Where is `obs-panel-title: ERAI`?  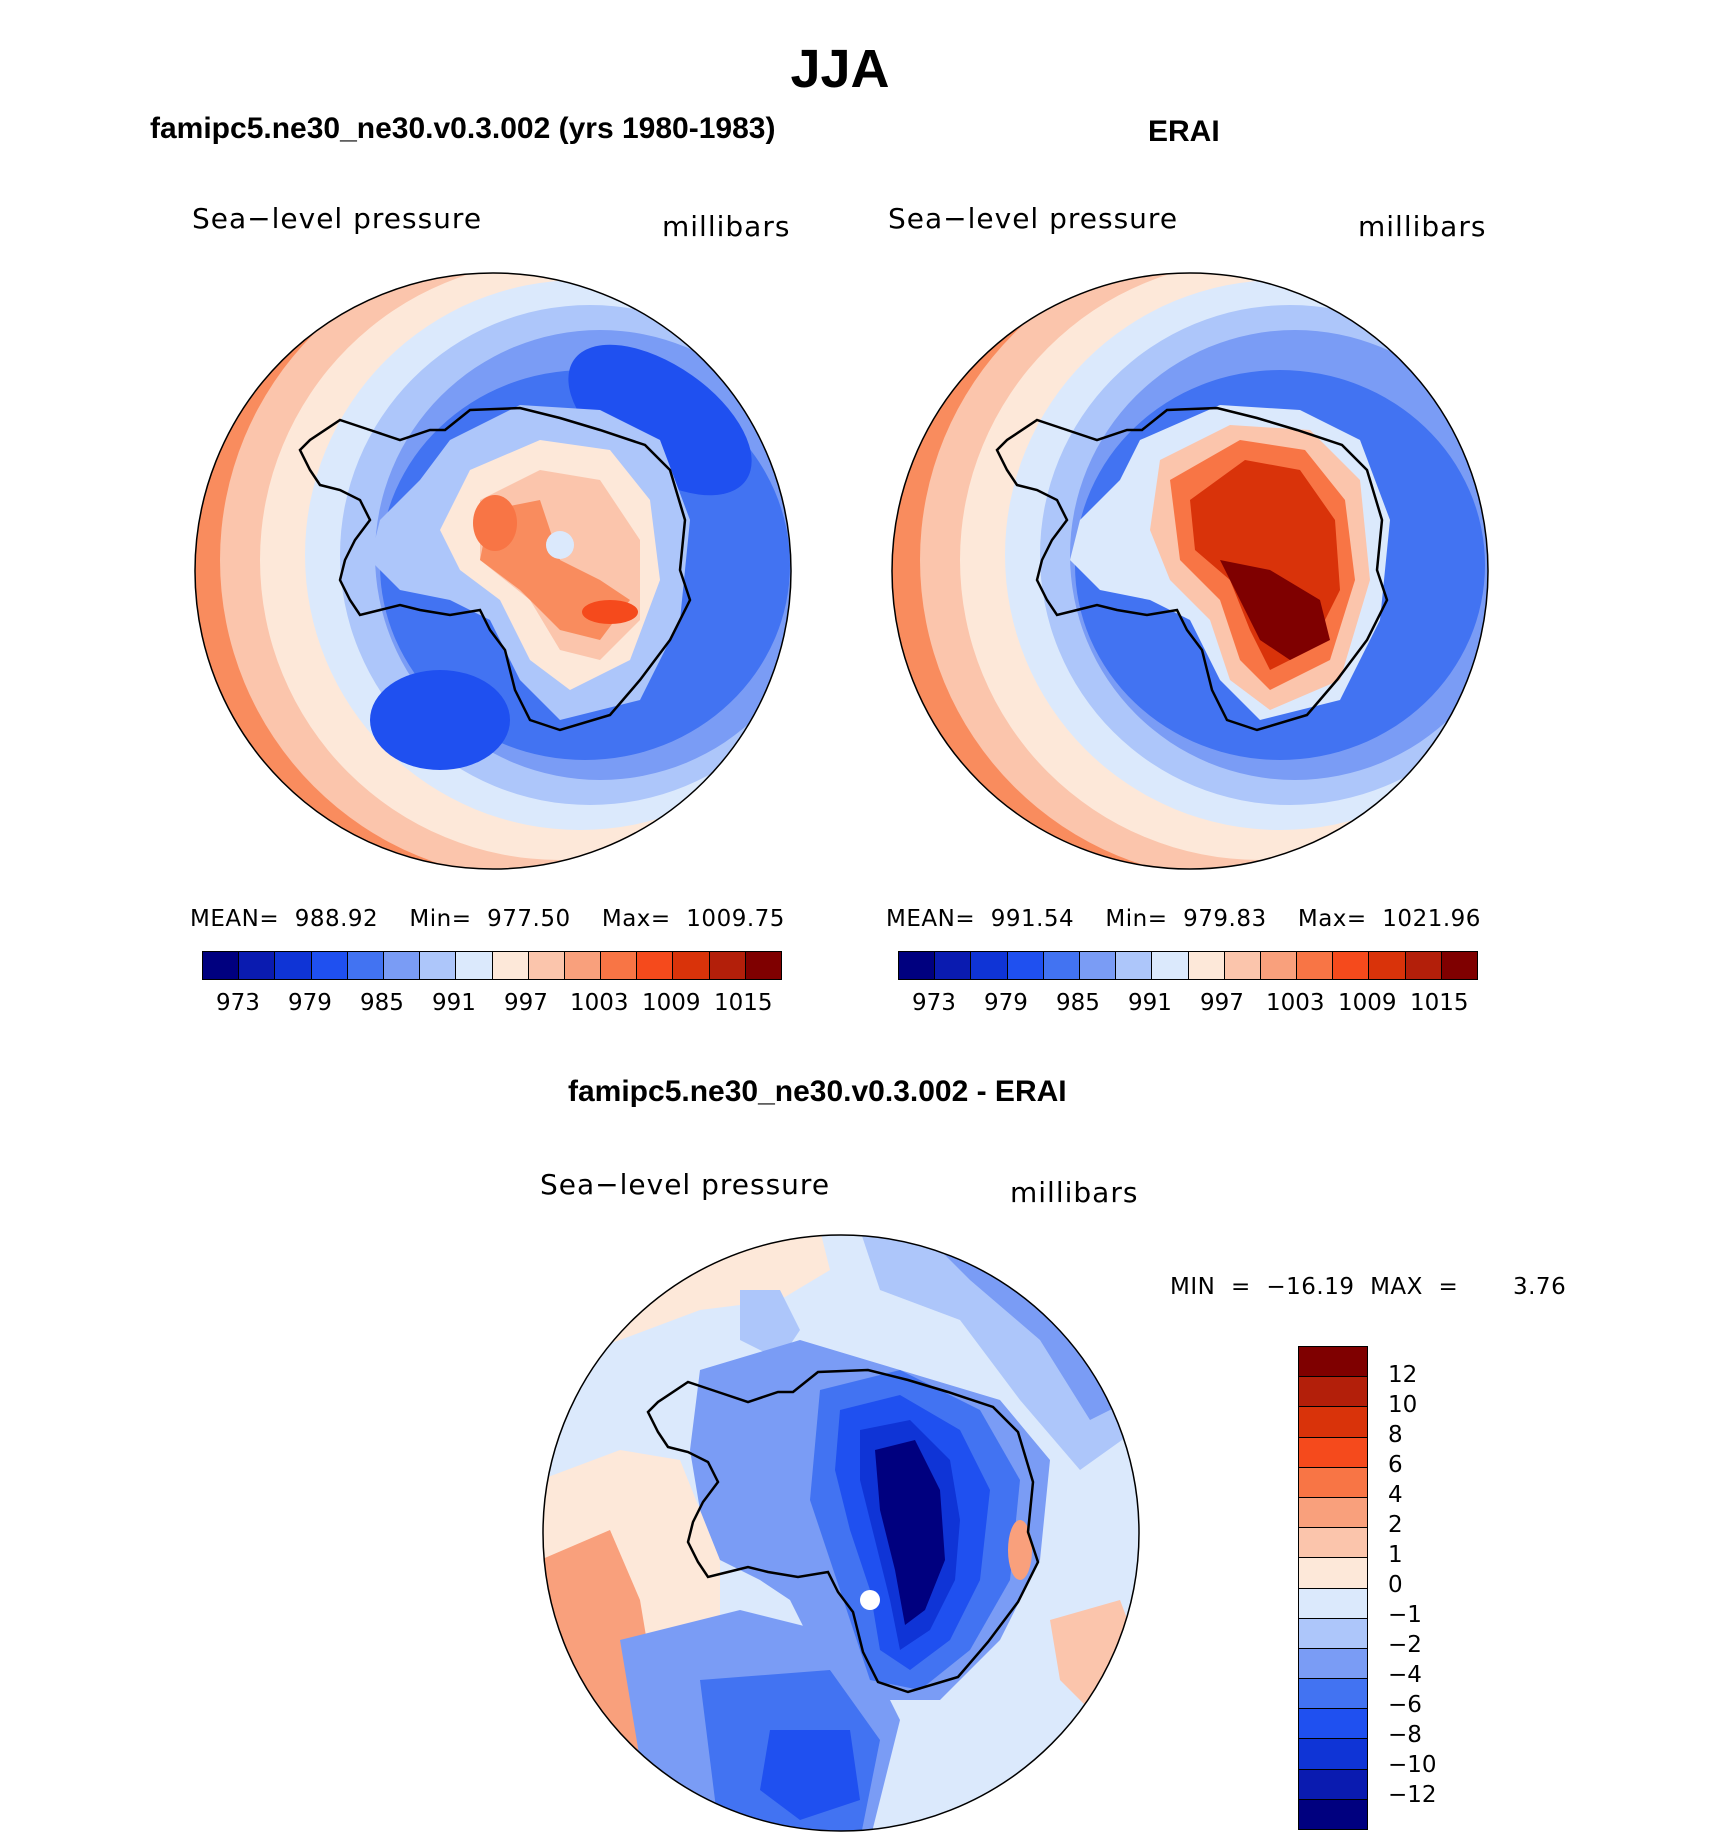
obs-panel-title: ERAI is located at coordinates (1184, 131).